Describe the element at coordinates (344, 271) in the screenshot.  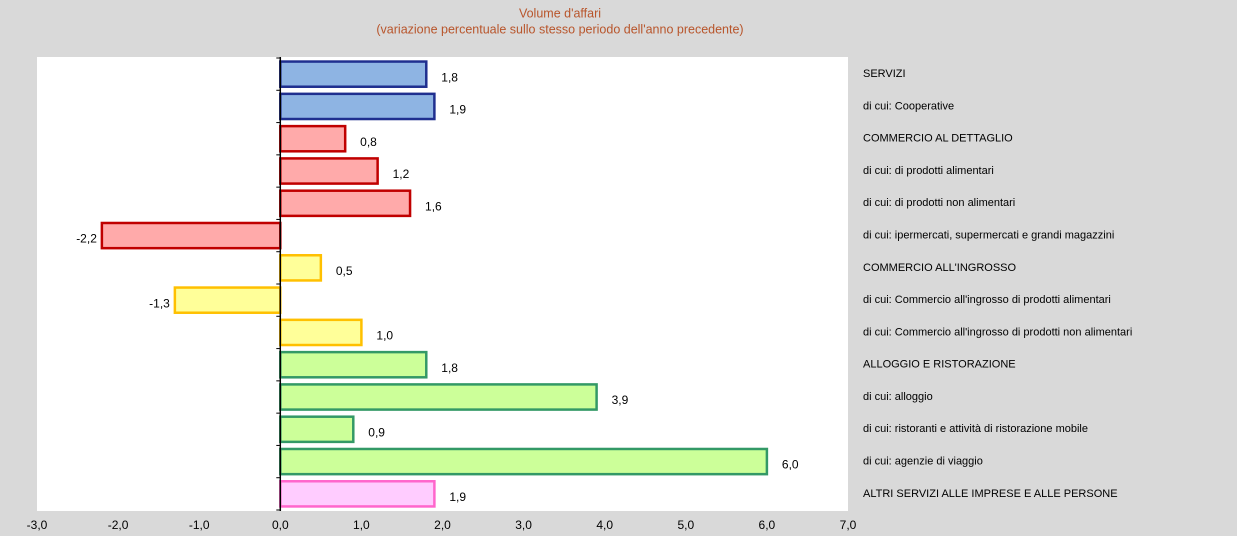
I see `value-label: 0,5` at that location.